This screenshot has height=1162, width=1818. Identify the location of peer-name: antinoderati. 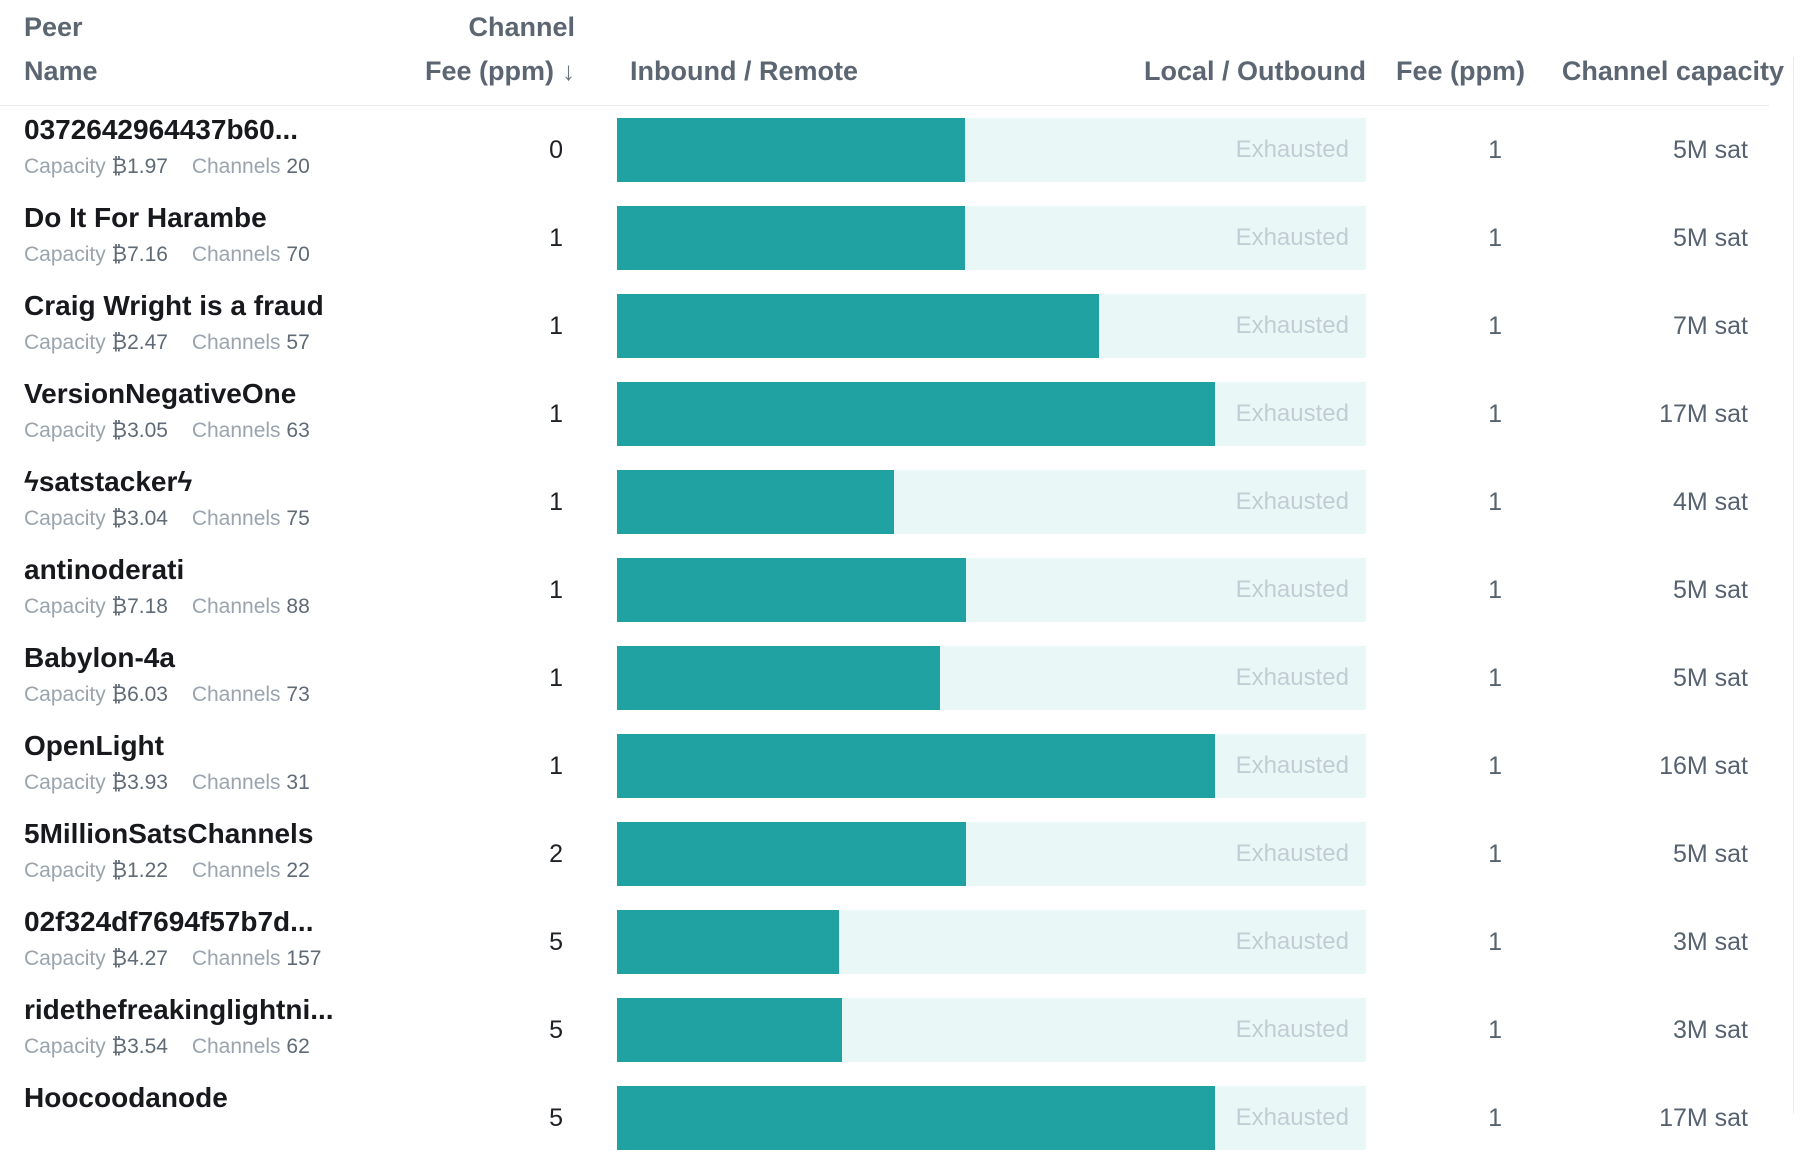
(104, 569).